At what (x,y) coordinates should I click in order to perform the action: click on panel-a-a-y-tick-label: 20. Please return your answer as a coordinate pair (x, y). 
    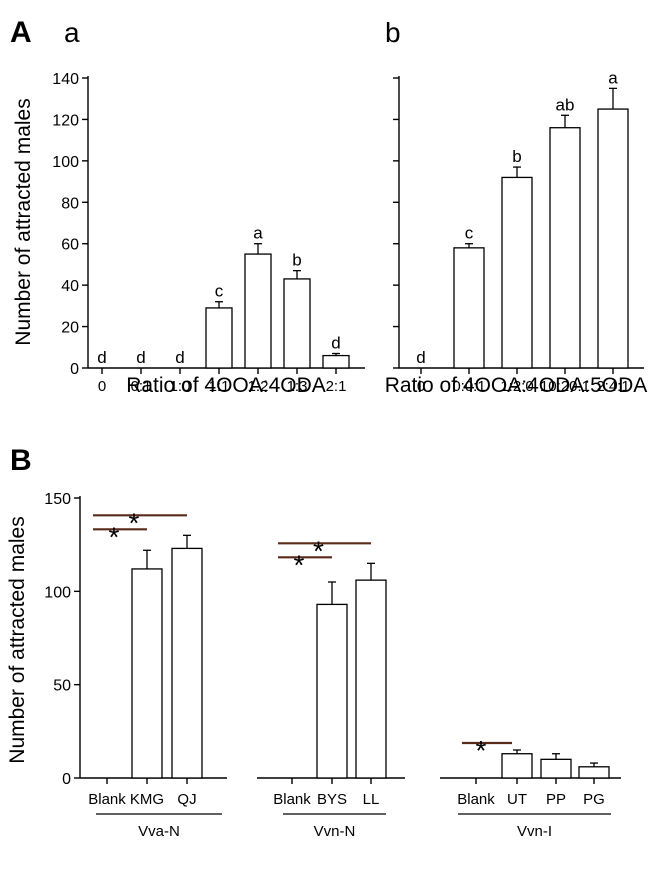
    Looking at the image, I should click on (70, 328).